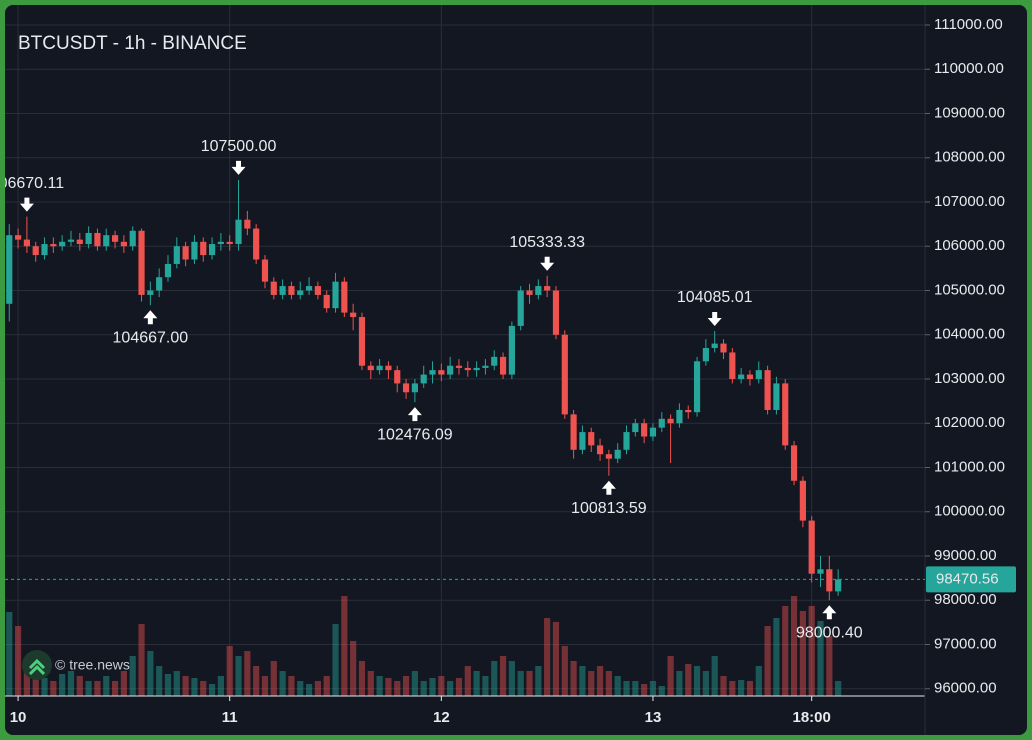  What do you see at coordinates (969, 378) in the screenshot?
I see `y-tick-label: 103000.00` at bounding box center [969, 378].